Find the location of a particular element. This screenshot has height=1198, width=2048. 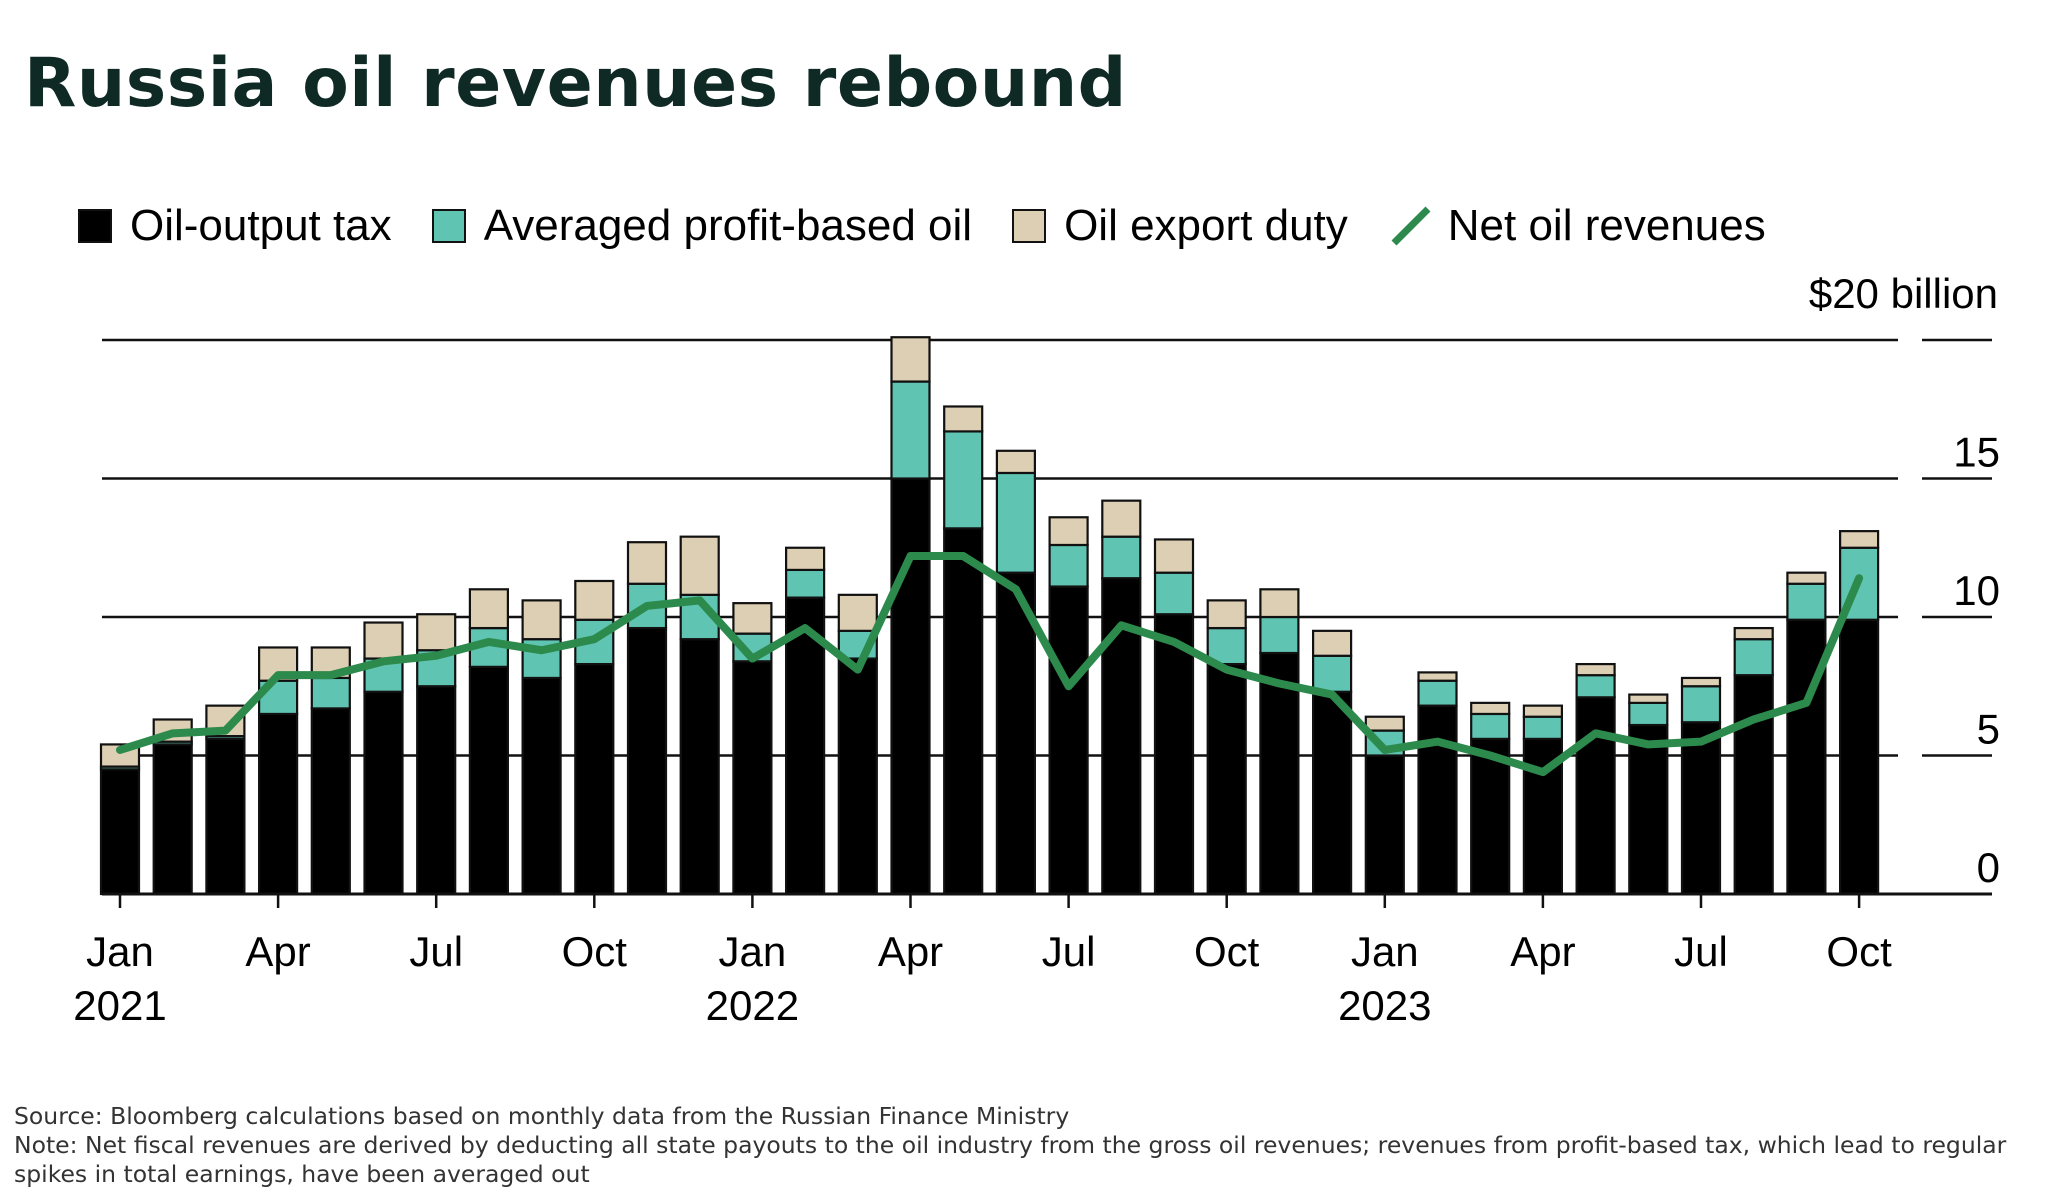

x-tick-label-2021-04: Apr is located at coordinates (277, 951).